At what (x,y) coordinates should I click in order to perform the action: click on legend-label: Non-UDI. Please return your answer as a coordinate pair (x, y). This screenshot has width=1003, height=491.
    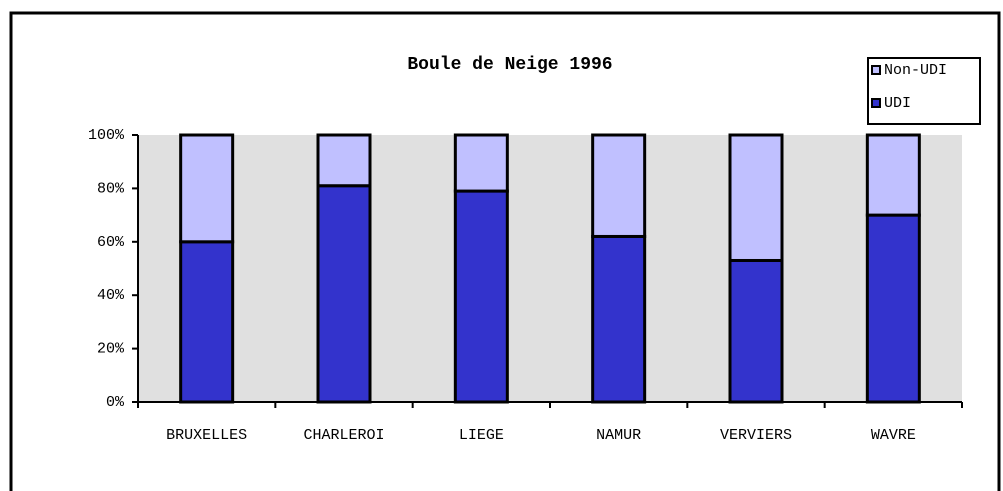
    Looking at the image, I should click on (915, 70).